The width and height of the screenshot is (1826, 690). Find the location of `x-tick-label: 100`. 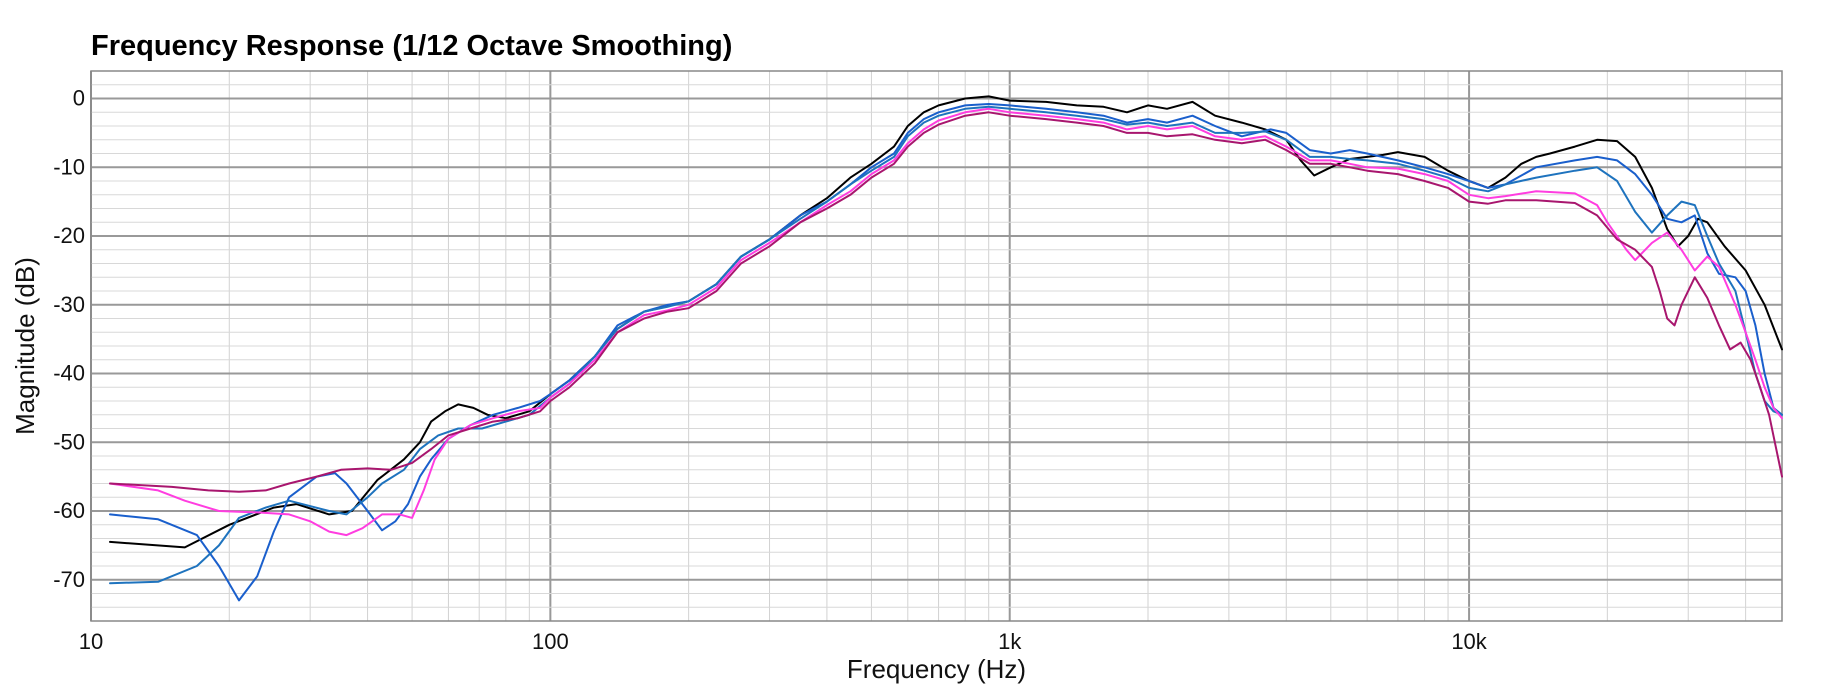

x-tick-label: 100 is located at coordinates (550, 641).